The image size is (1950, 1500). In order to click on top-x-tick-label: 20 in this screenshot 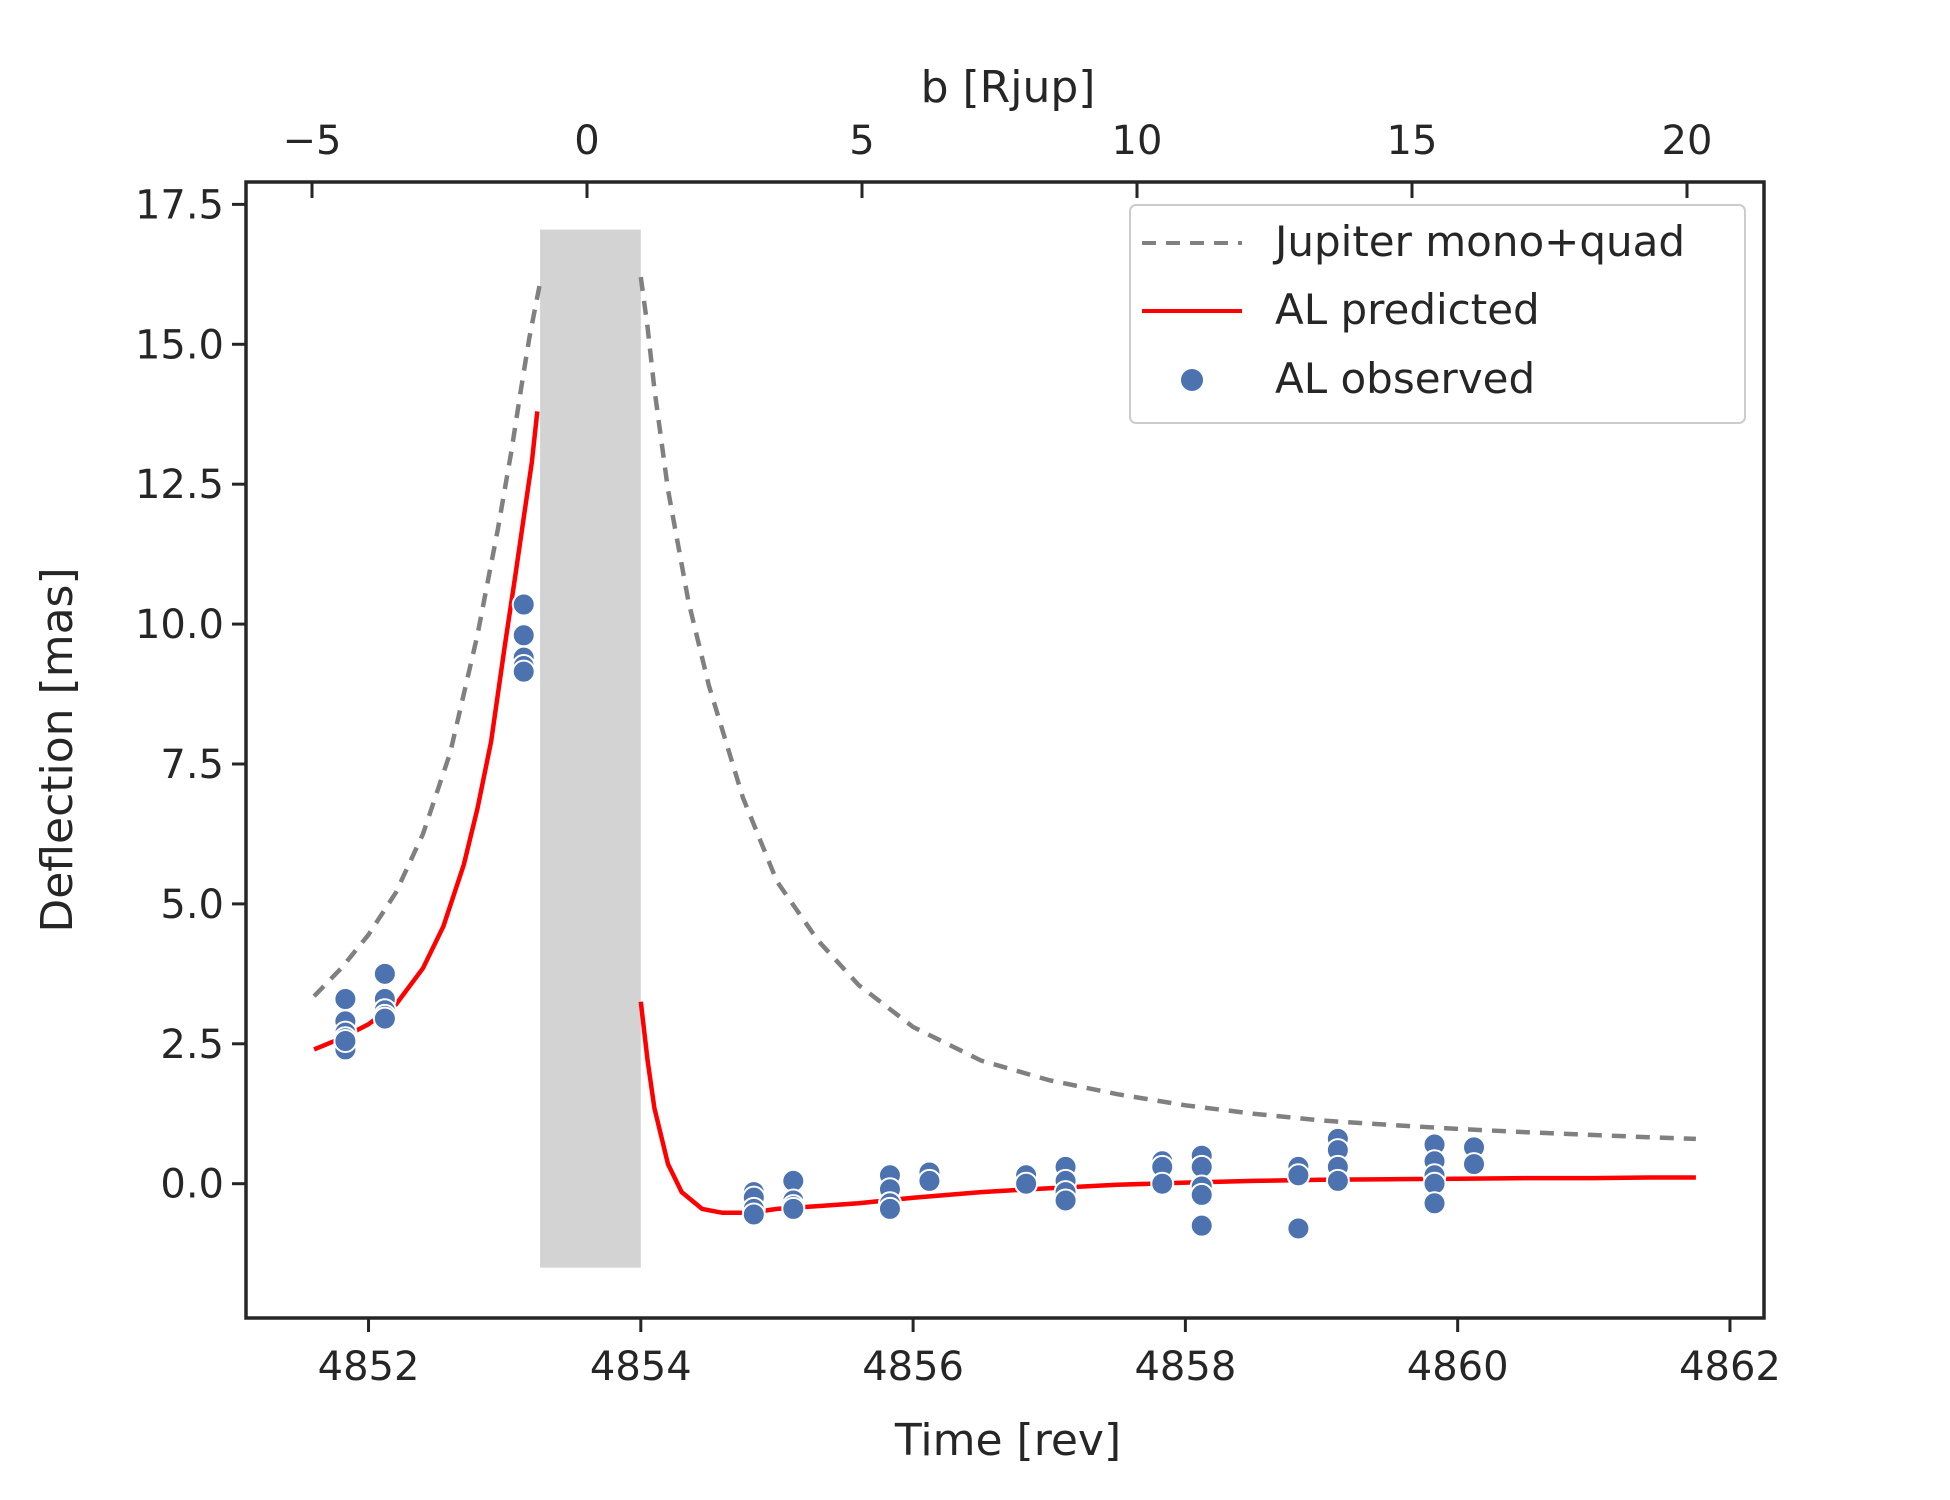, I will do `click(1687, 141)`.